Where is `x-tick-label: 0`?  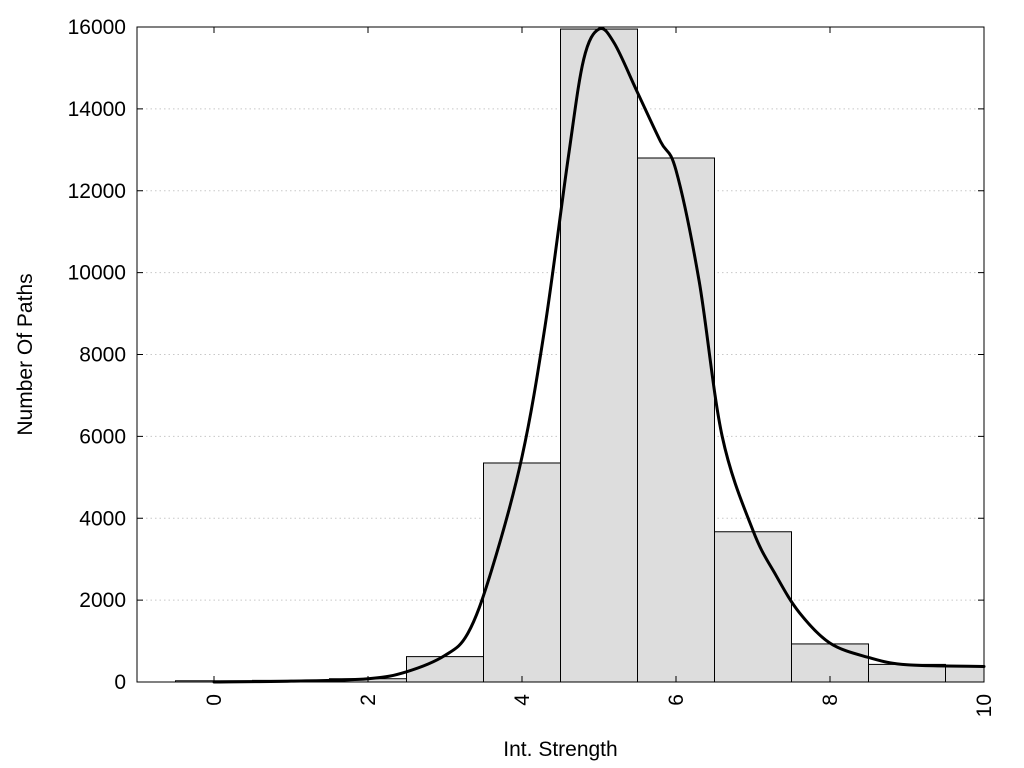 x-tick-label: 0 is located at coordinates (214, 700).